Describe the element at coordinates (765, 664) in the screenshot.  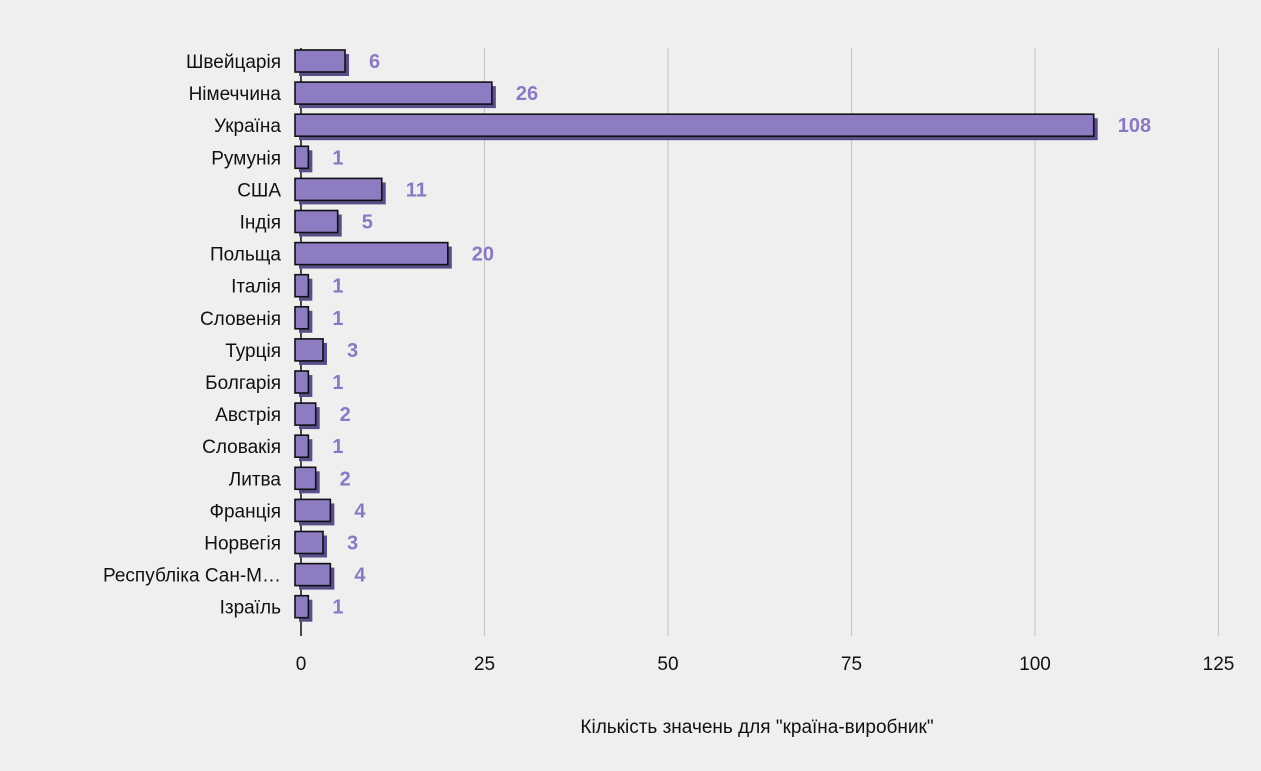
I see `x-tick-labels: 0 25 50 75 100 125` at that location.